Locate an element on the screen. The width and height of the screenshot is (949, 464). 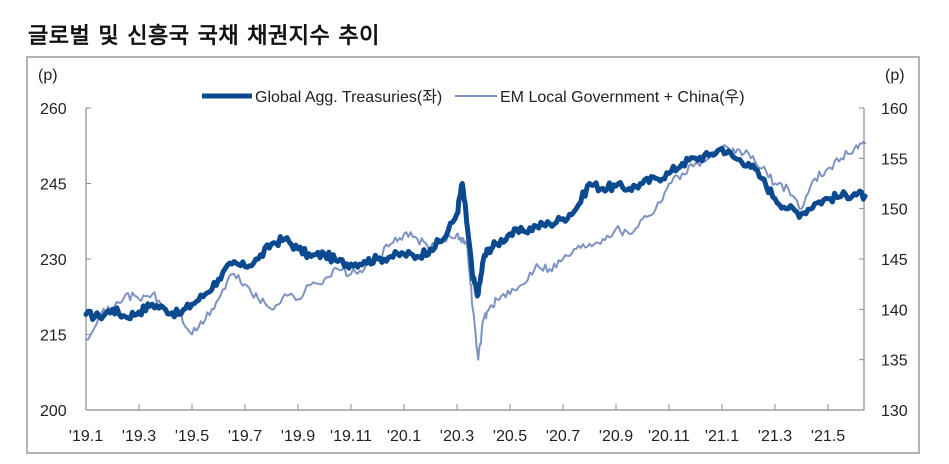
right-axis-unit: (p) is located at coordinates (895, 75).